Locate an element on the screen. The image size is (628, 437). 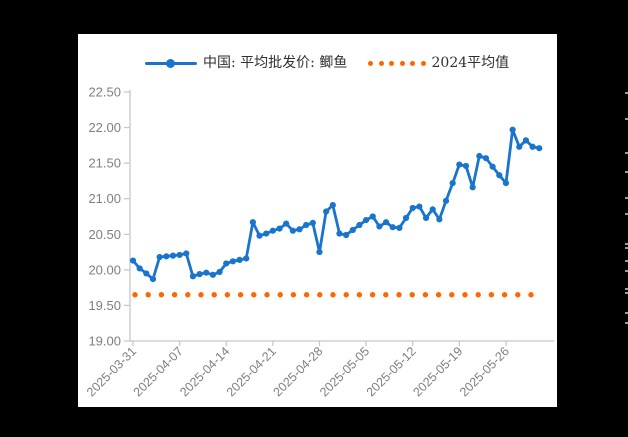
legend-series-label: 中国: 平均批发价: 鲫鱼 is located at coordinates (275, 63).